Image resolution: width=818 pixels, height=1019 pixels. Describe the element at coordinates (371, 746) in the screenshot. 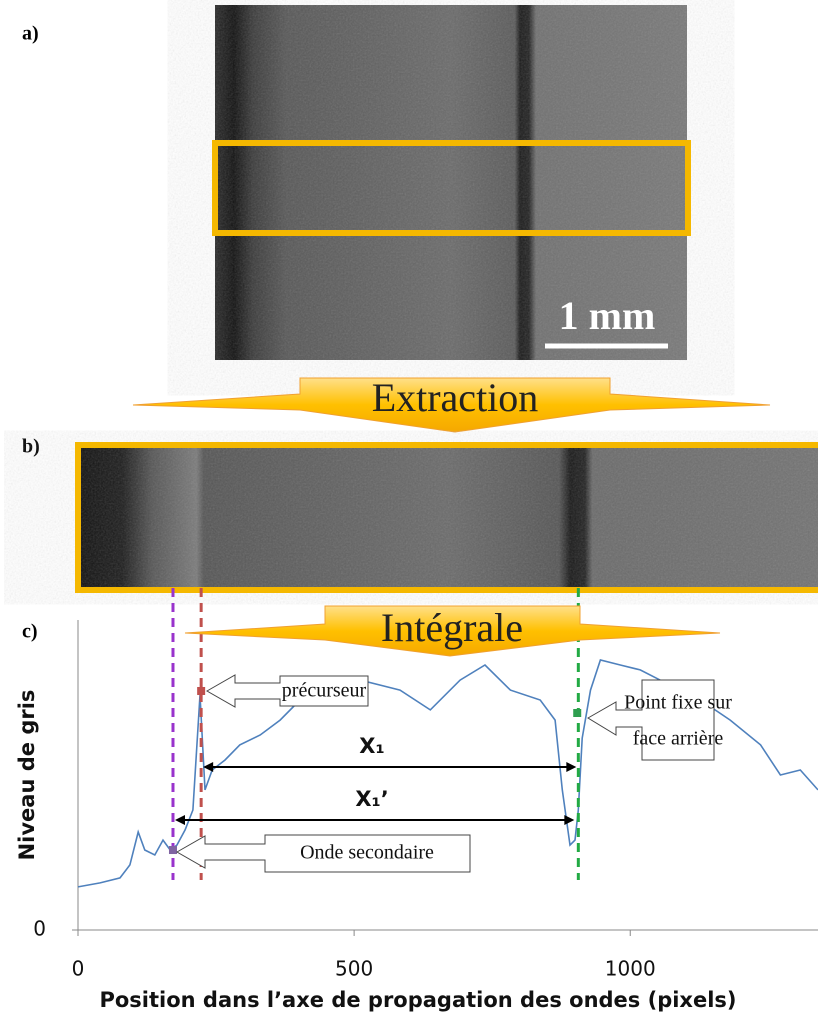

I see `distance-label: X₁` at that location.